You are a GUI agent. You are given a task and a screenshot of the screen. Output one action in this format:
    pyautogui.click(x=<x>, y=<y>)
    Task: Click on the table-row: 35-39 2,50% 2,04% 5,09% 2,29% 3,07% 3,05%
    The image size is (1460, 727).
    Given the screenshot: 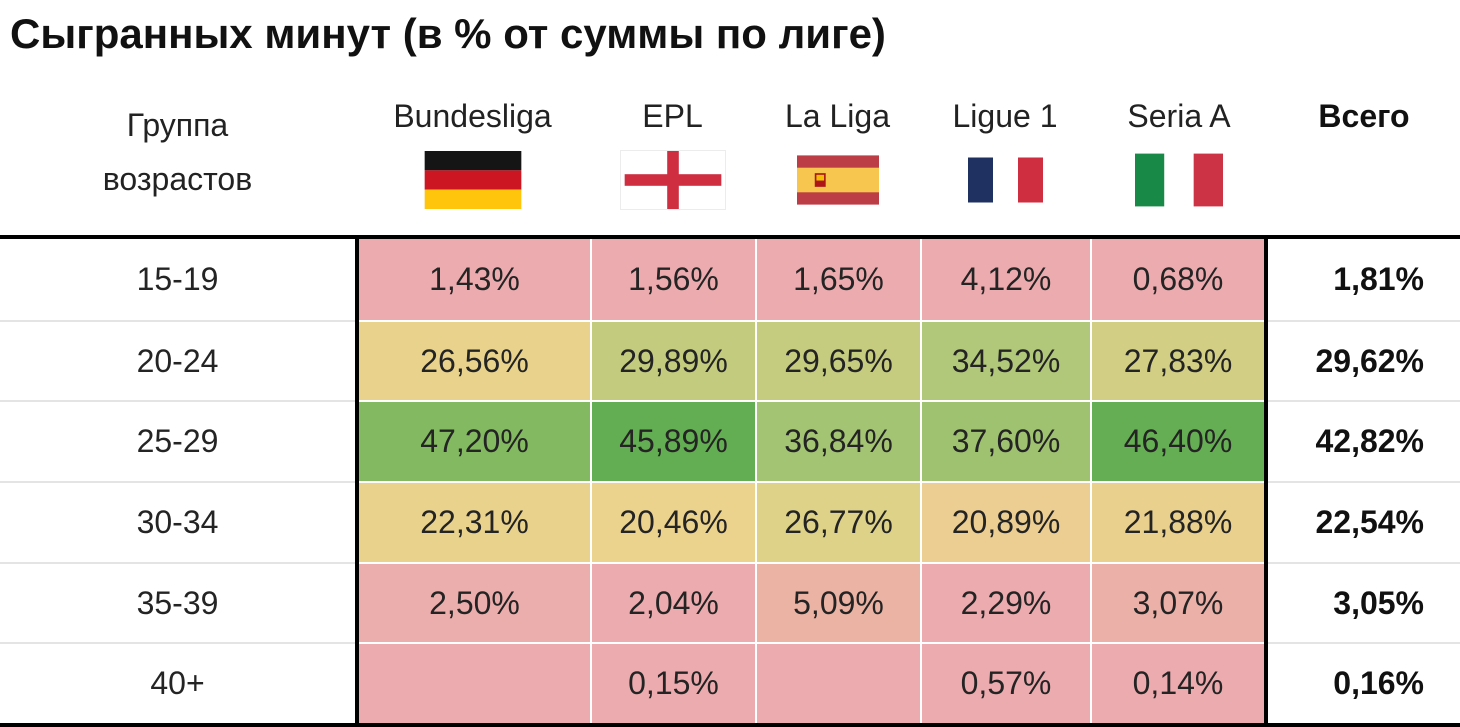 What is the action you would take?
    pyautogui.click(x=730, y=602)
    